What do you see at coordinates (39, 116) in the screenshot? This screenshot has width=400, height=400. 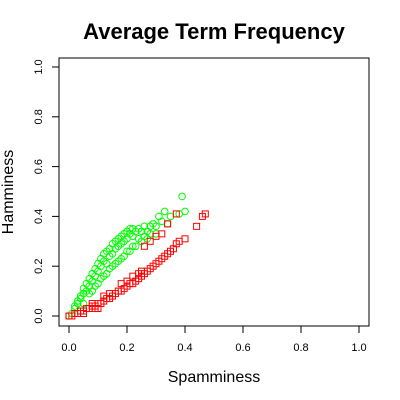 I see `y-tick-label: 0.8` at bounding box center [39, 116].